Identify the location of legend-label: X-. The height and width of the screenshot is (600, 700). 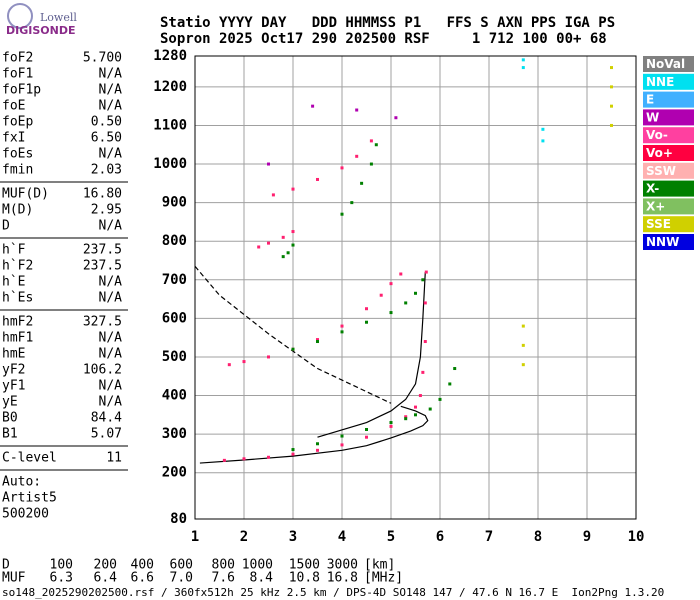
(652, 189).